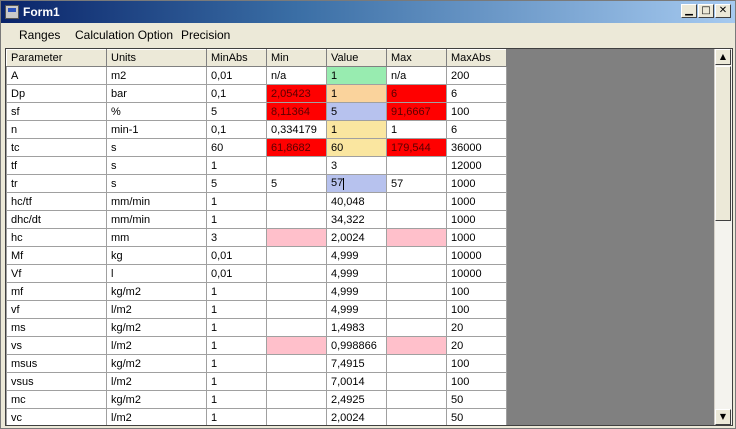 The height and width of the screenshot is (429, 736). What do you see at coordinates (356, 183) in the screenshot?
I see `cell-value: 57` at bounding box center [356, 183].